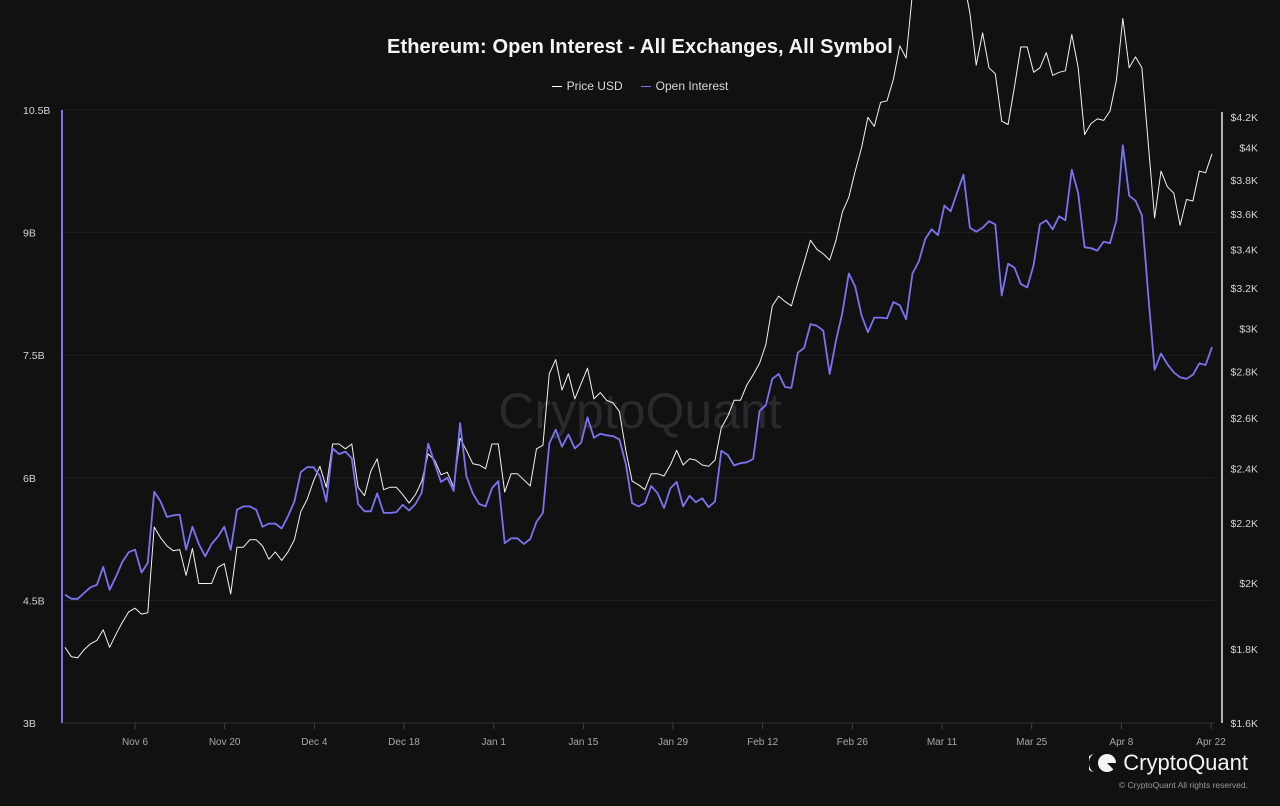 The width and height of the screenshot is (1280, 806). I want to click on cryptoquant-brand: CryptoQuant, so click(1168, 763).